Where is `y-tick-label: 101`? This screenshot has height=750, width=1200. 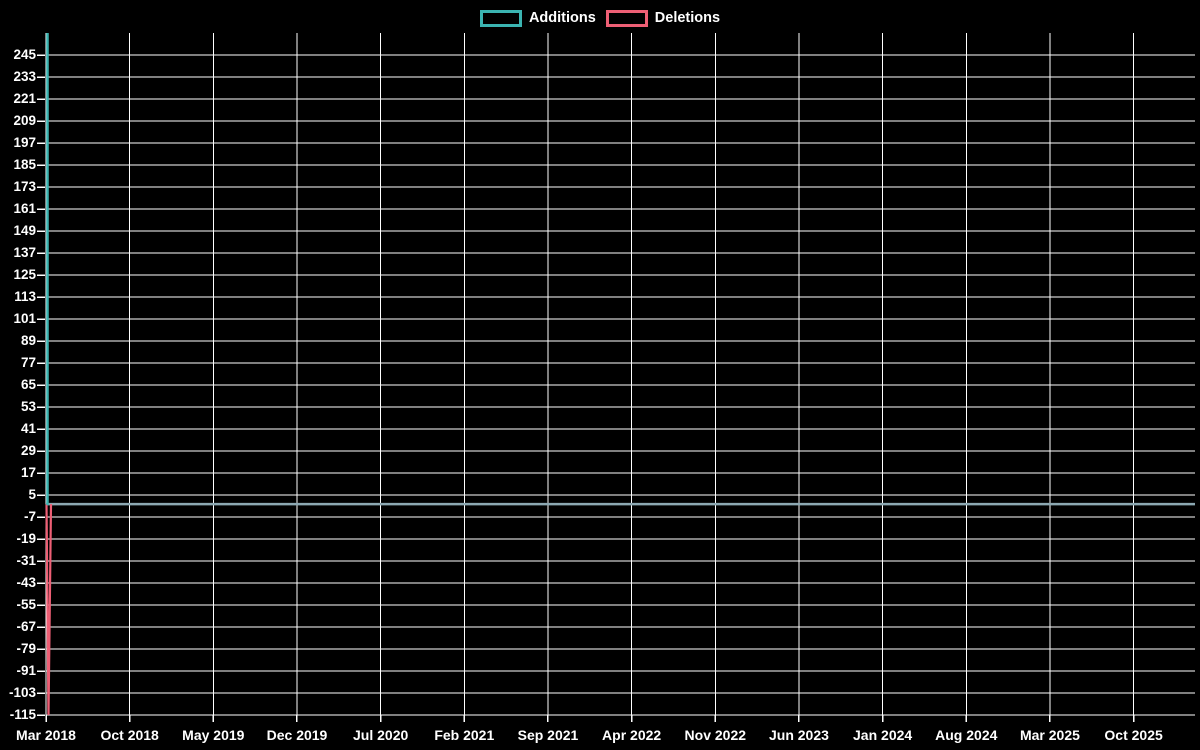
y-tick-label: 101 is located at coordinates (24, 318).